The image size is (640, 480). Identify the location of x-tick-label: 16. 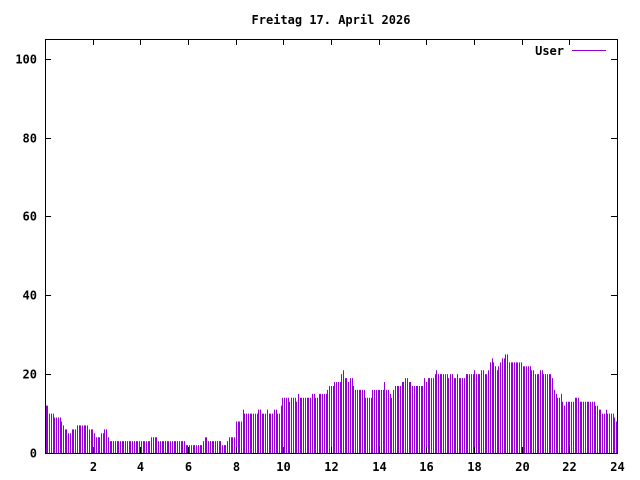
(426, 467).